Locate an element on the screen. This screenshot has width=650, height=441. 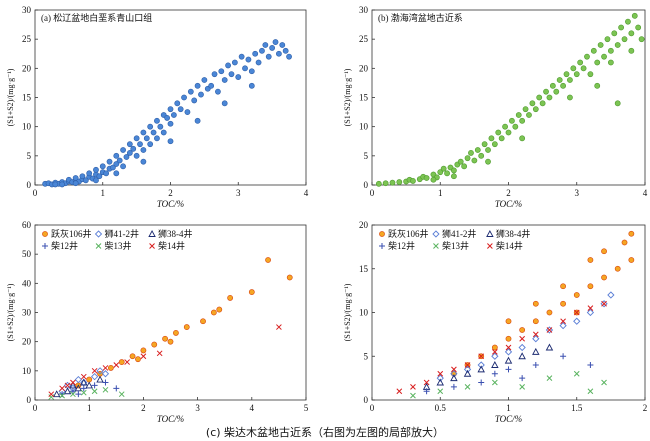
legend-label: 狮41-2井 is located at coordinates (122, 233).